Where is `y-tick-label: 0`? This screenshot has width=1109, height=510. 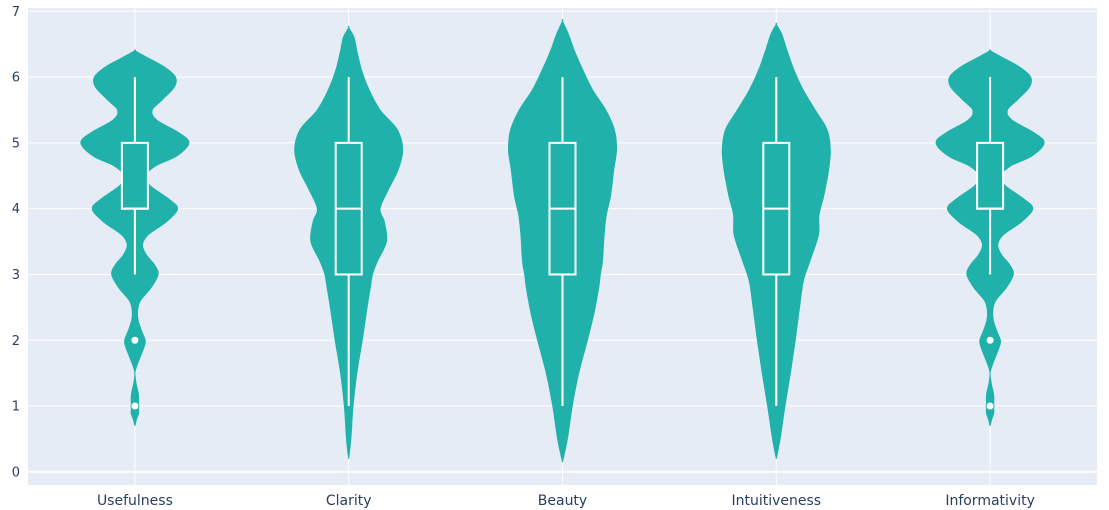 y-tick-label: 0 is located at coordinates (16, 472).